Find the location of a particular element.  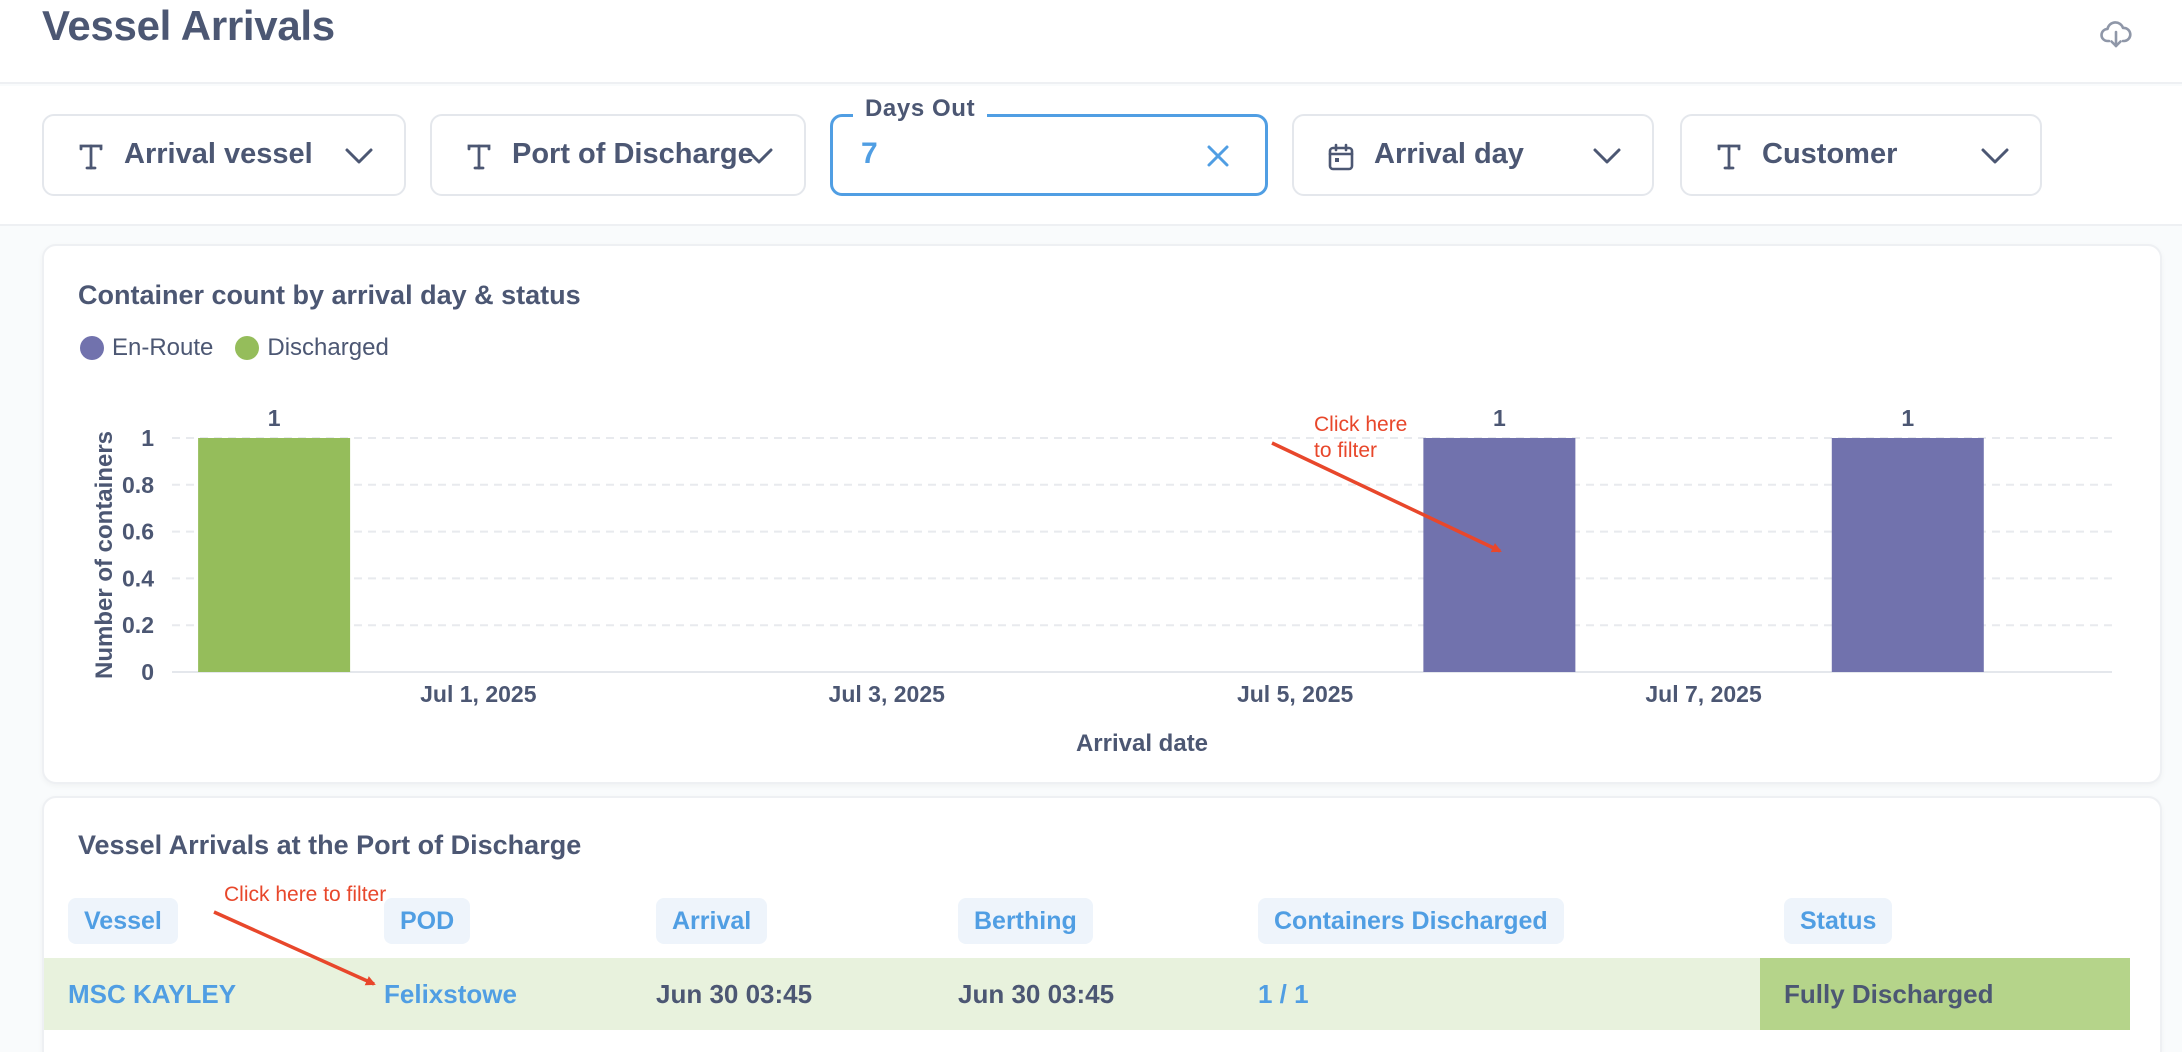

x-tick-label: Jul 1, 2025 is located at coordinates (478, 694).